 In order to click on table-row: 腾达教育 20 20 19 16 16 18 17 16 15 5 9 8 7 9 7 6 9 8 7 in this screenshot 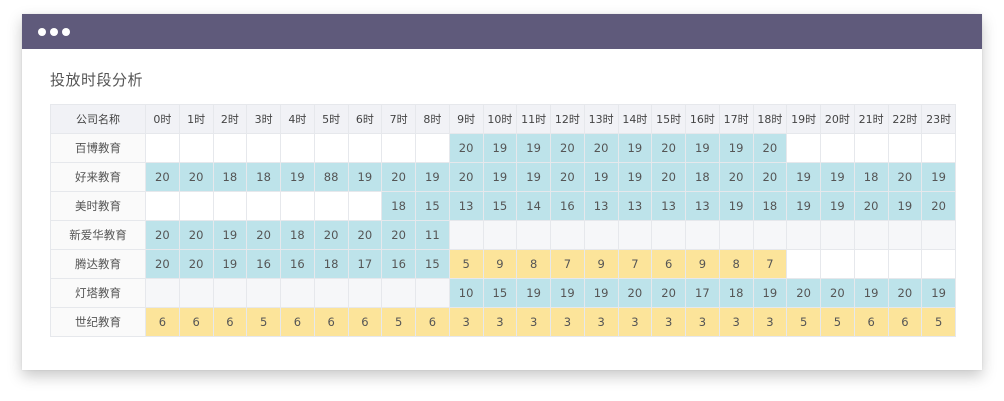, I will do `click(503, 264)`.